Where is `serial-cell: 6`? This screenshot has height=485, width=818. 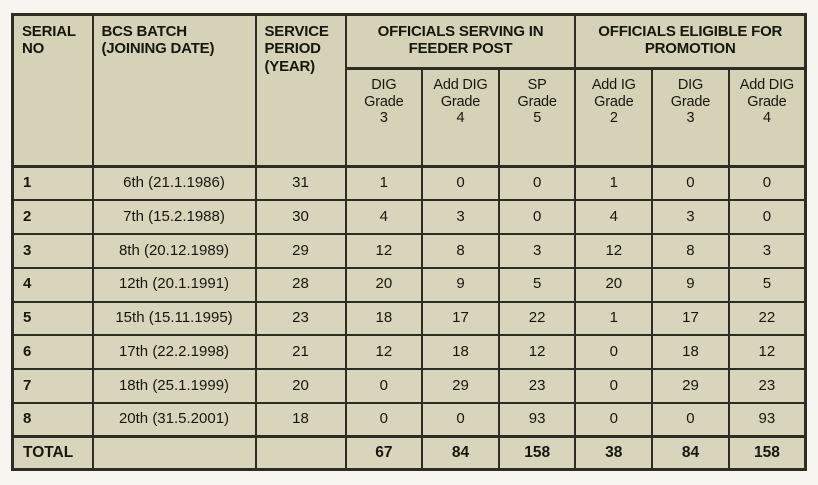
serial-cell: 6 is located at coordinates (52, 352).